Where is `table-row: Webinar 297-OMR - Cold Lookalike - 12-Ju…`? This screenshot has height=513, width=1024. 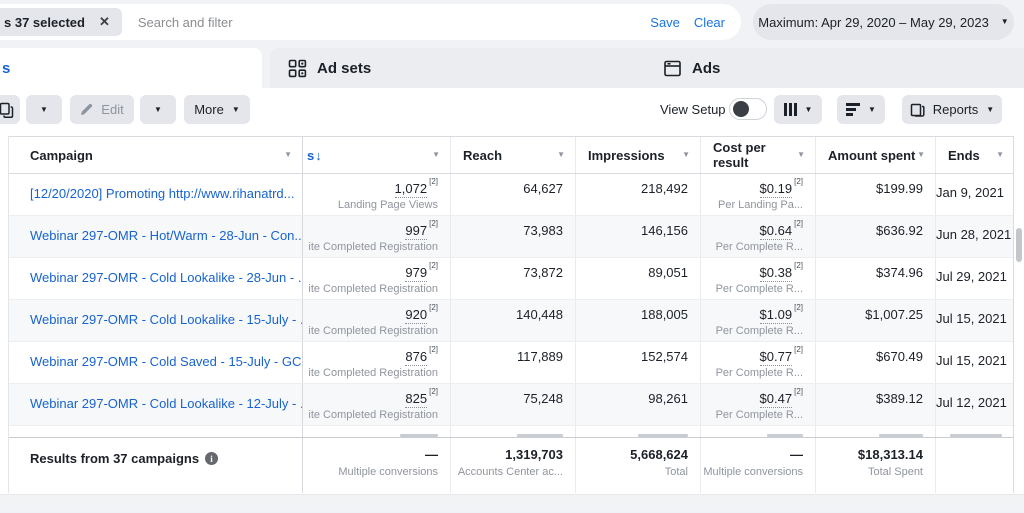
table-row: Webinar 297-OMR - Cold Lookalike - 12-Ju… is located at coordinates (511, 405).